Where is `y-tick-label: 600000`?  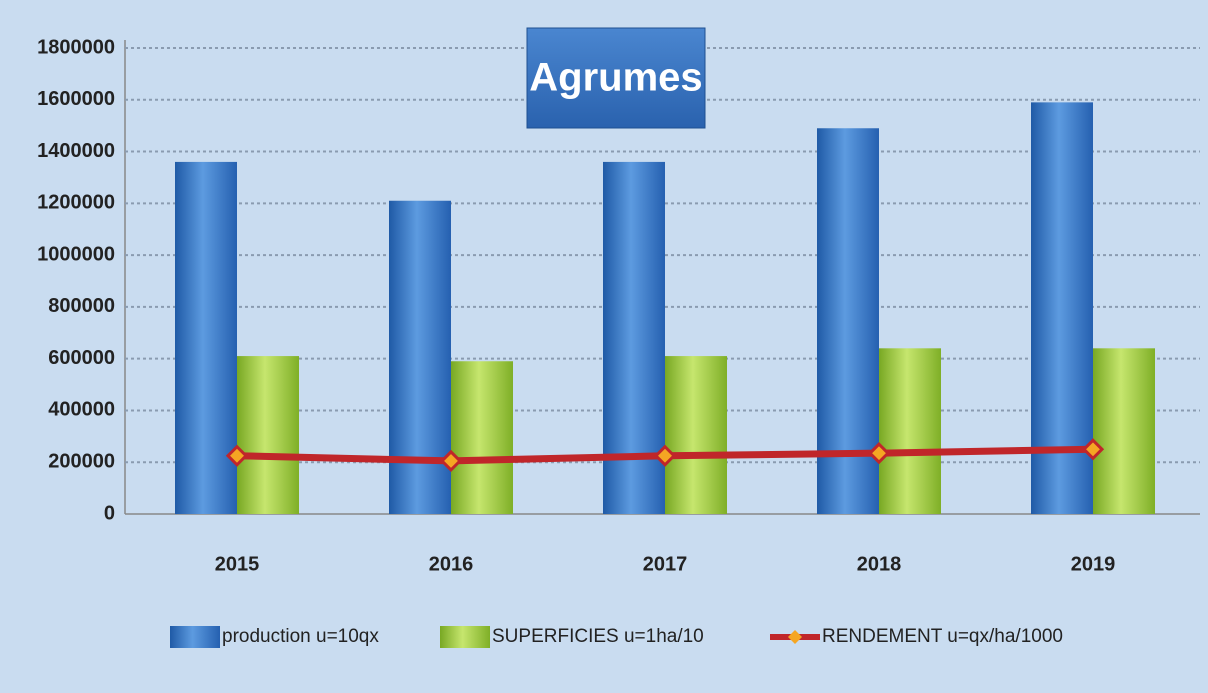 y-tick-label: 600000 is located at coordinates (81, 358).